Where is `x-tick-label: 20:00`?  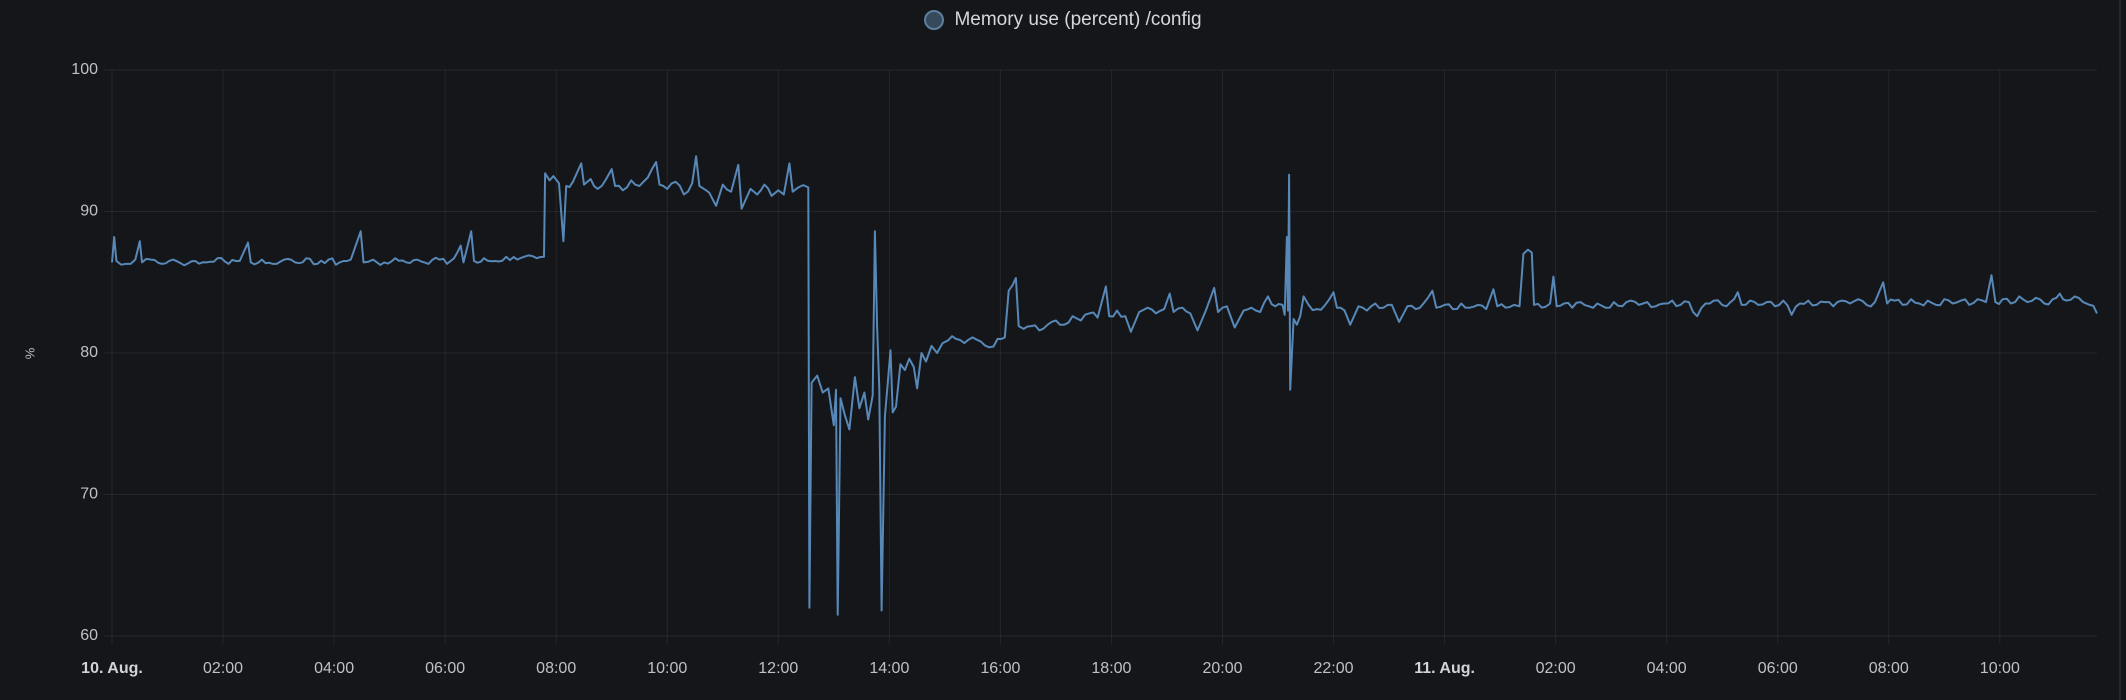 x-tick-label: 20:00 is located at coordinates (1222, 668).